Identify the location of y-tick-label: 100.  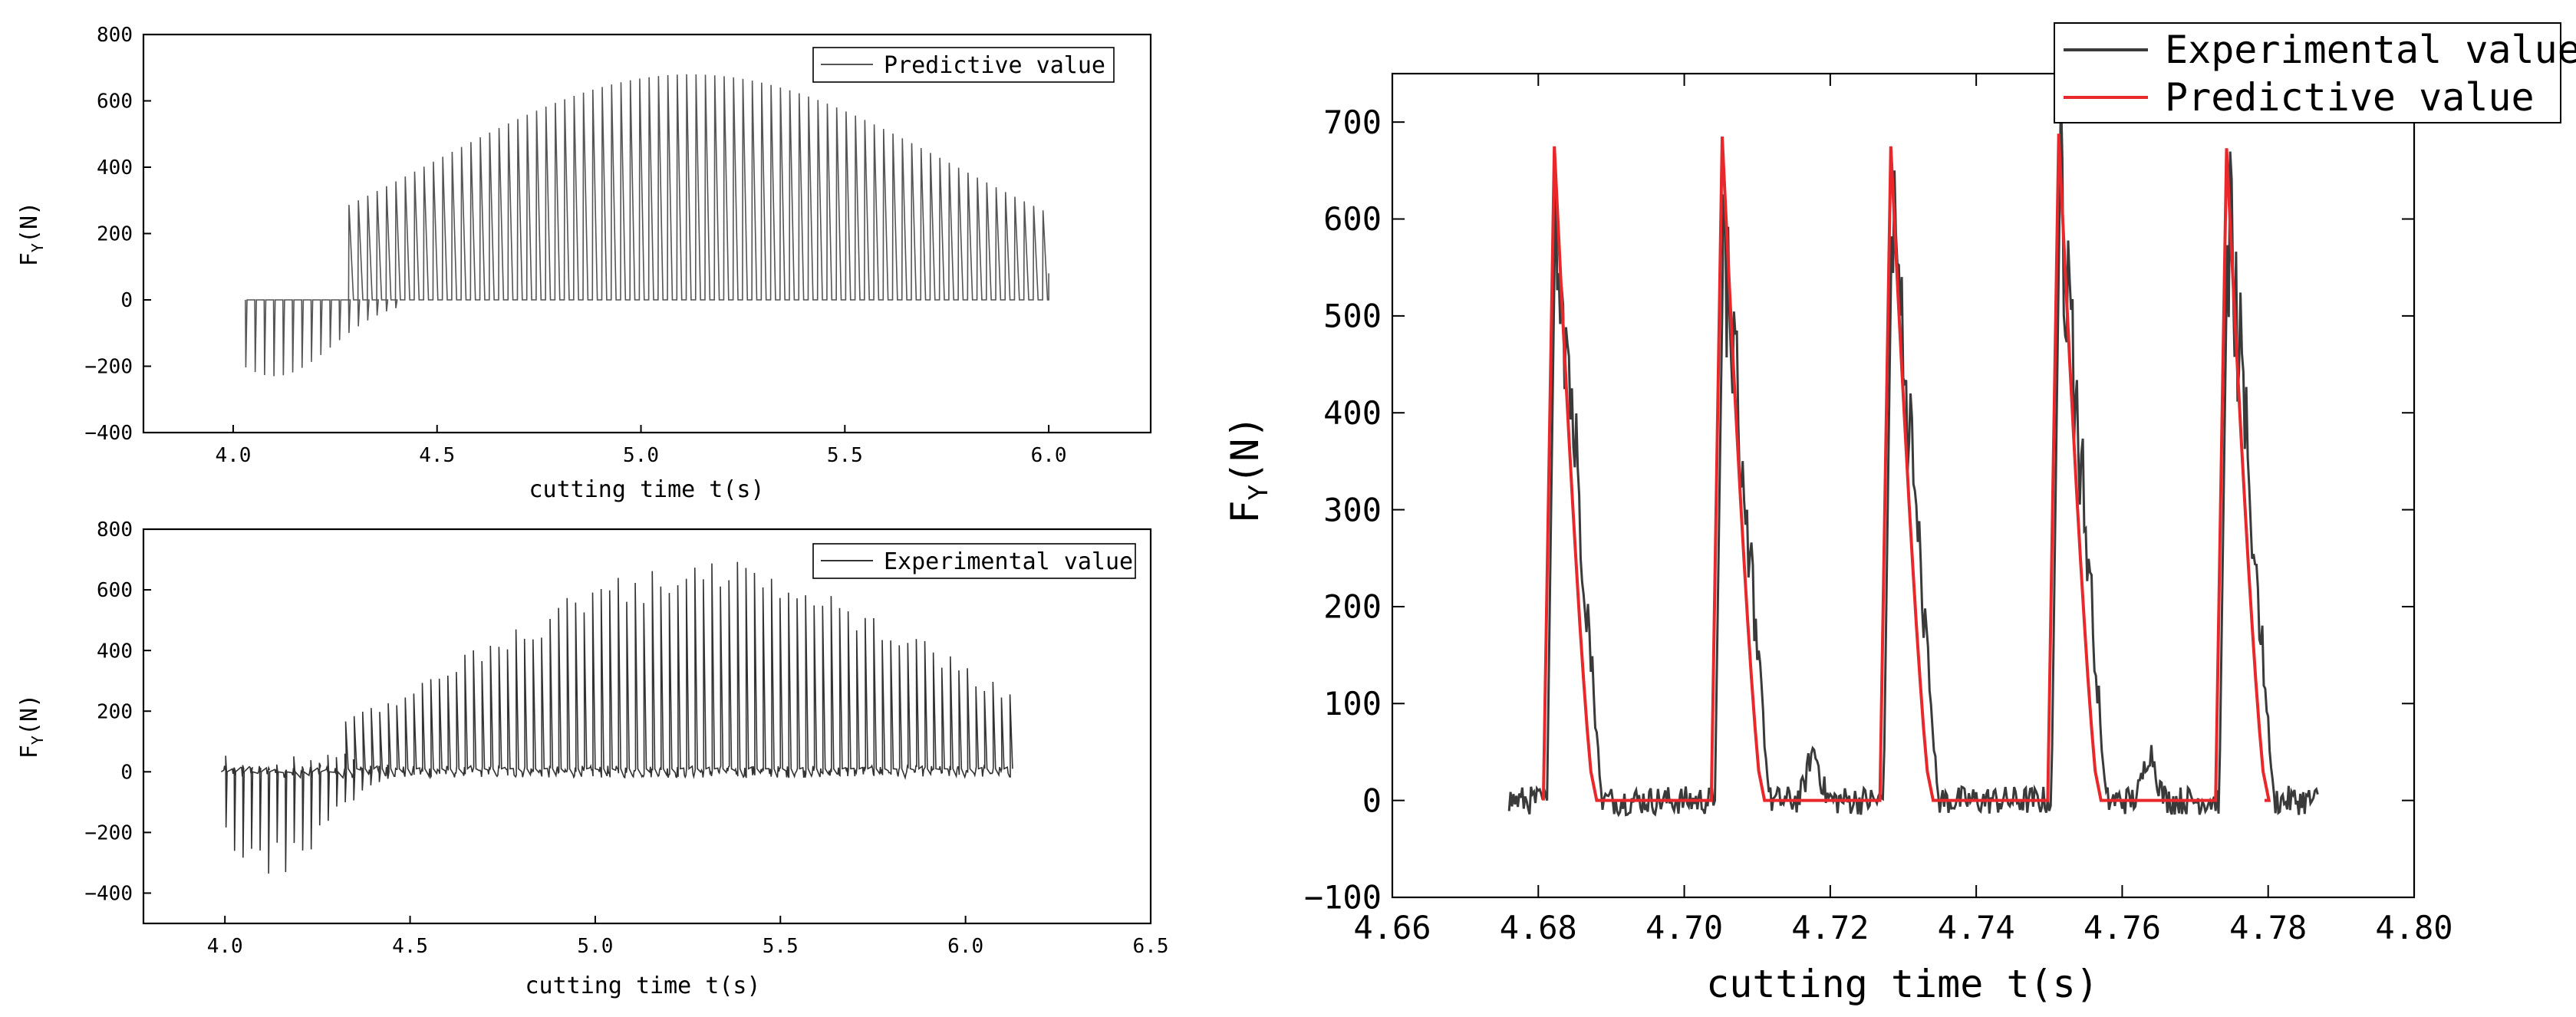
(1352, 703).